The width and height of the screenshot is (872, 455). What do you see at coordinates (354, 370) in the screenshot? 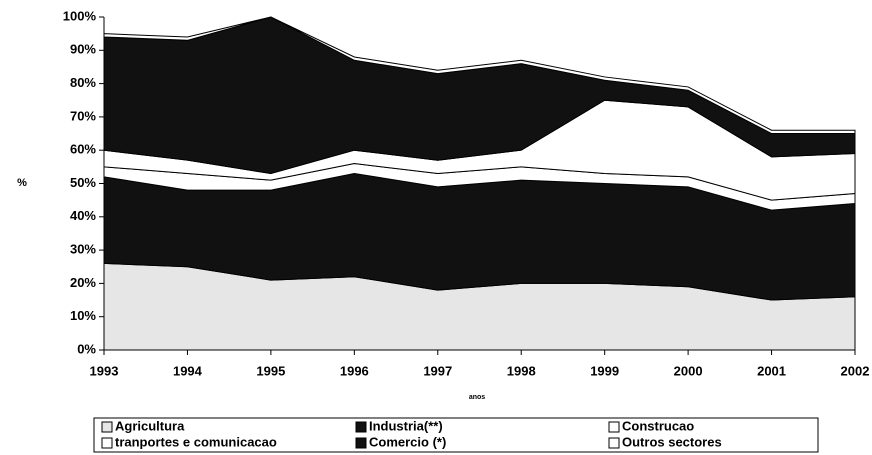
I see `x-tick-label: 1996` at bounding box center [354, 370].